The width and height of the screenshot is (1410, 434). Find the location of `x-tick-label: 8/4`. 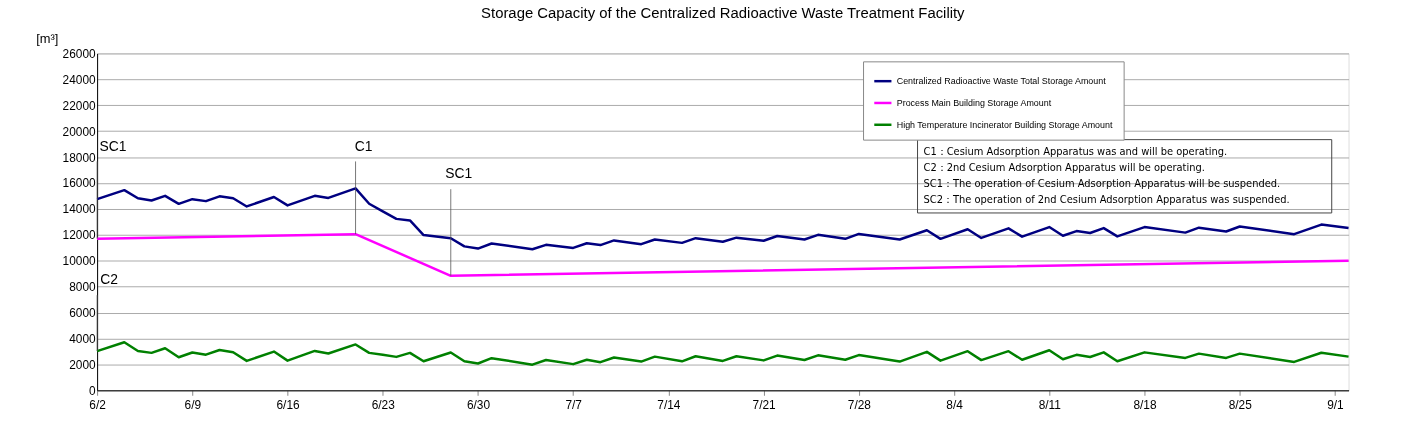

x-tick-label: 8/4 is located at coordinates (955, 404).